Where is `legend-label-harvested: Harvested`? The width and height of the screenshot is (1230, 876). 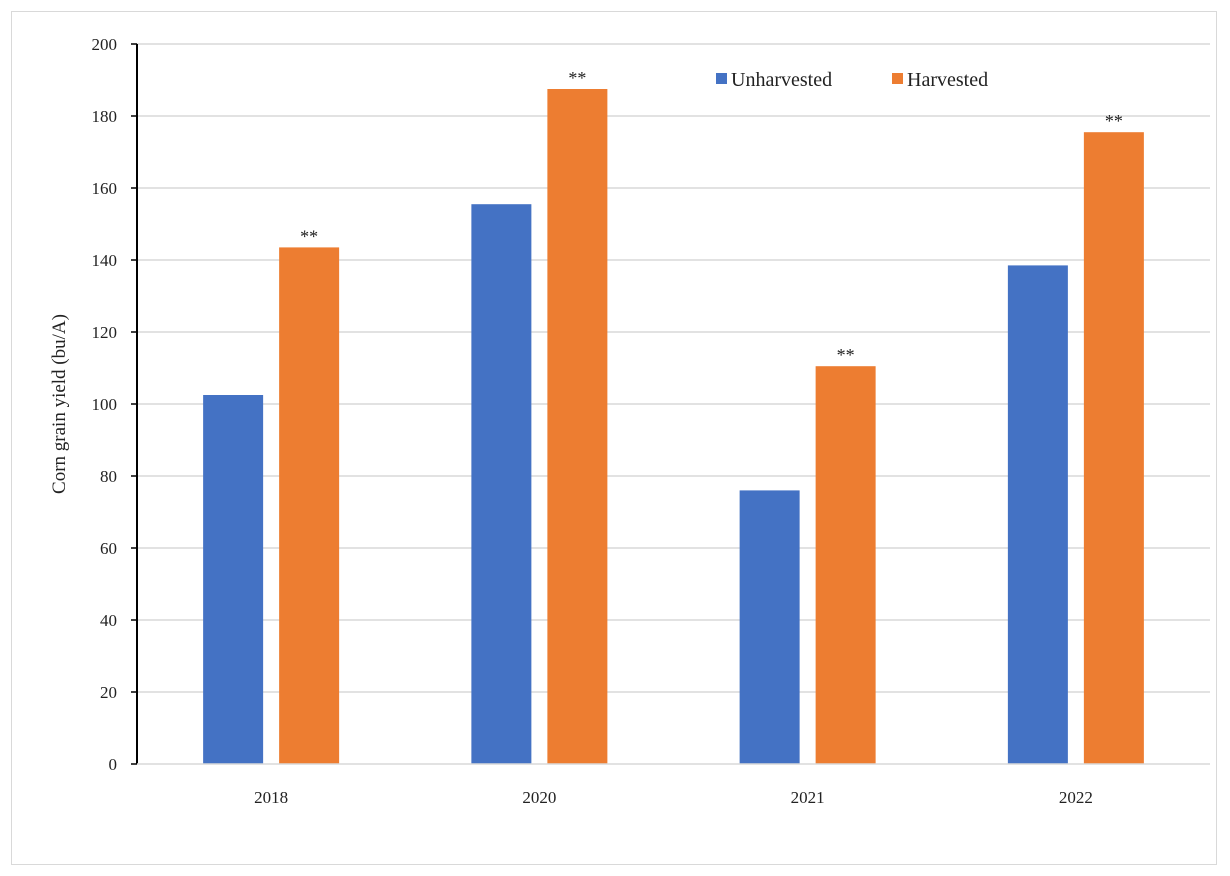 legend-label-harvested: Harvested is located at coordinates (947, 80).